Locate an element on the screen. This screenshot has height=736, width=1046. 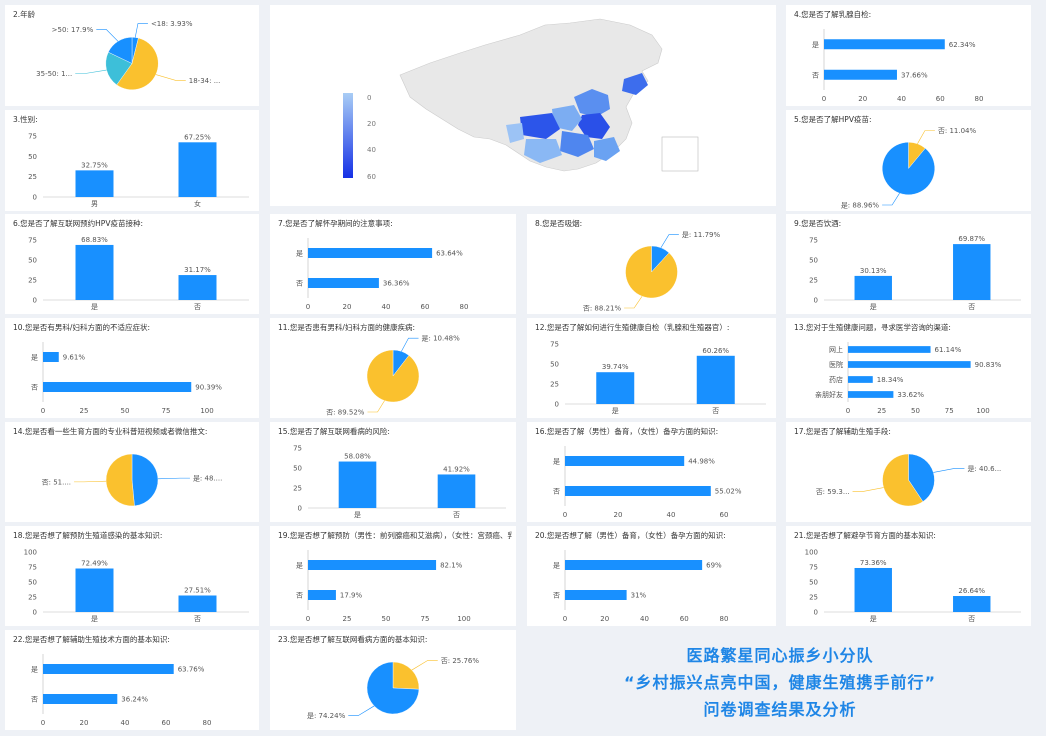
chart-panel-p4: 4.您是否了解乳腺自检: 0 20 40 60 80 62.34% 是 37.66% 否 is located at coordinates (908, 55).